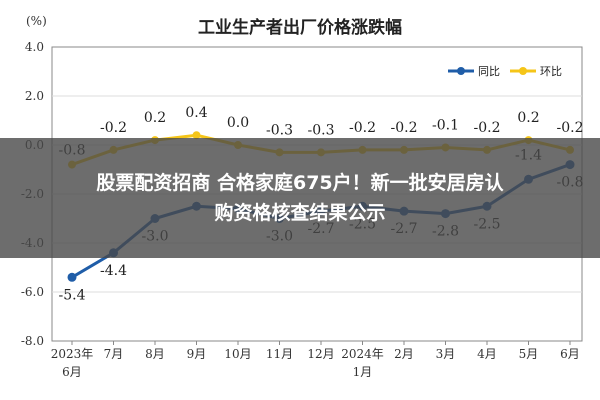 The width and height of the screenshot is (600, 400). Describe the element at coordinates (446, 354) in the screenshot. I see `x-tick-label: 3月` at that location.